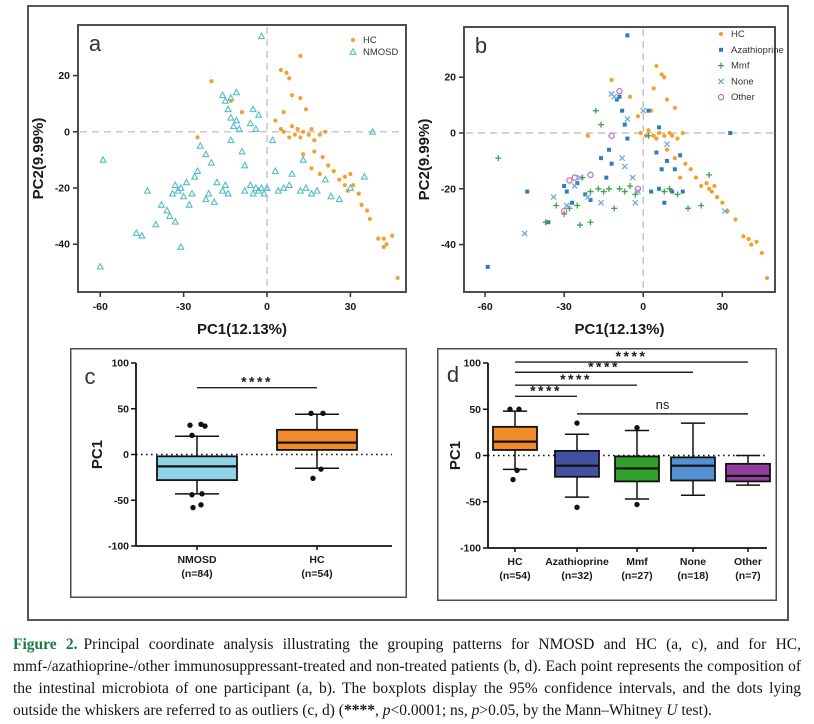 Image resolution: width=814 pixels, height=724 pixels. What do you see at coordinates (514, 576) in the screenshot?
I see `category-n-label: (n=54)` at bounding box center [514, 576].